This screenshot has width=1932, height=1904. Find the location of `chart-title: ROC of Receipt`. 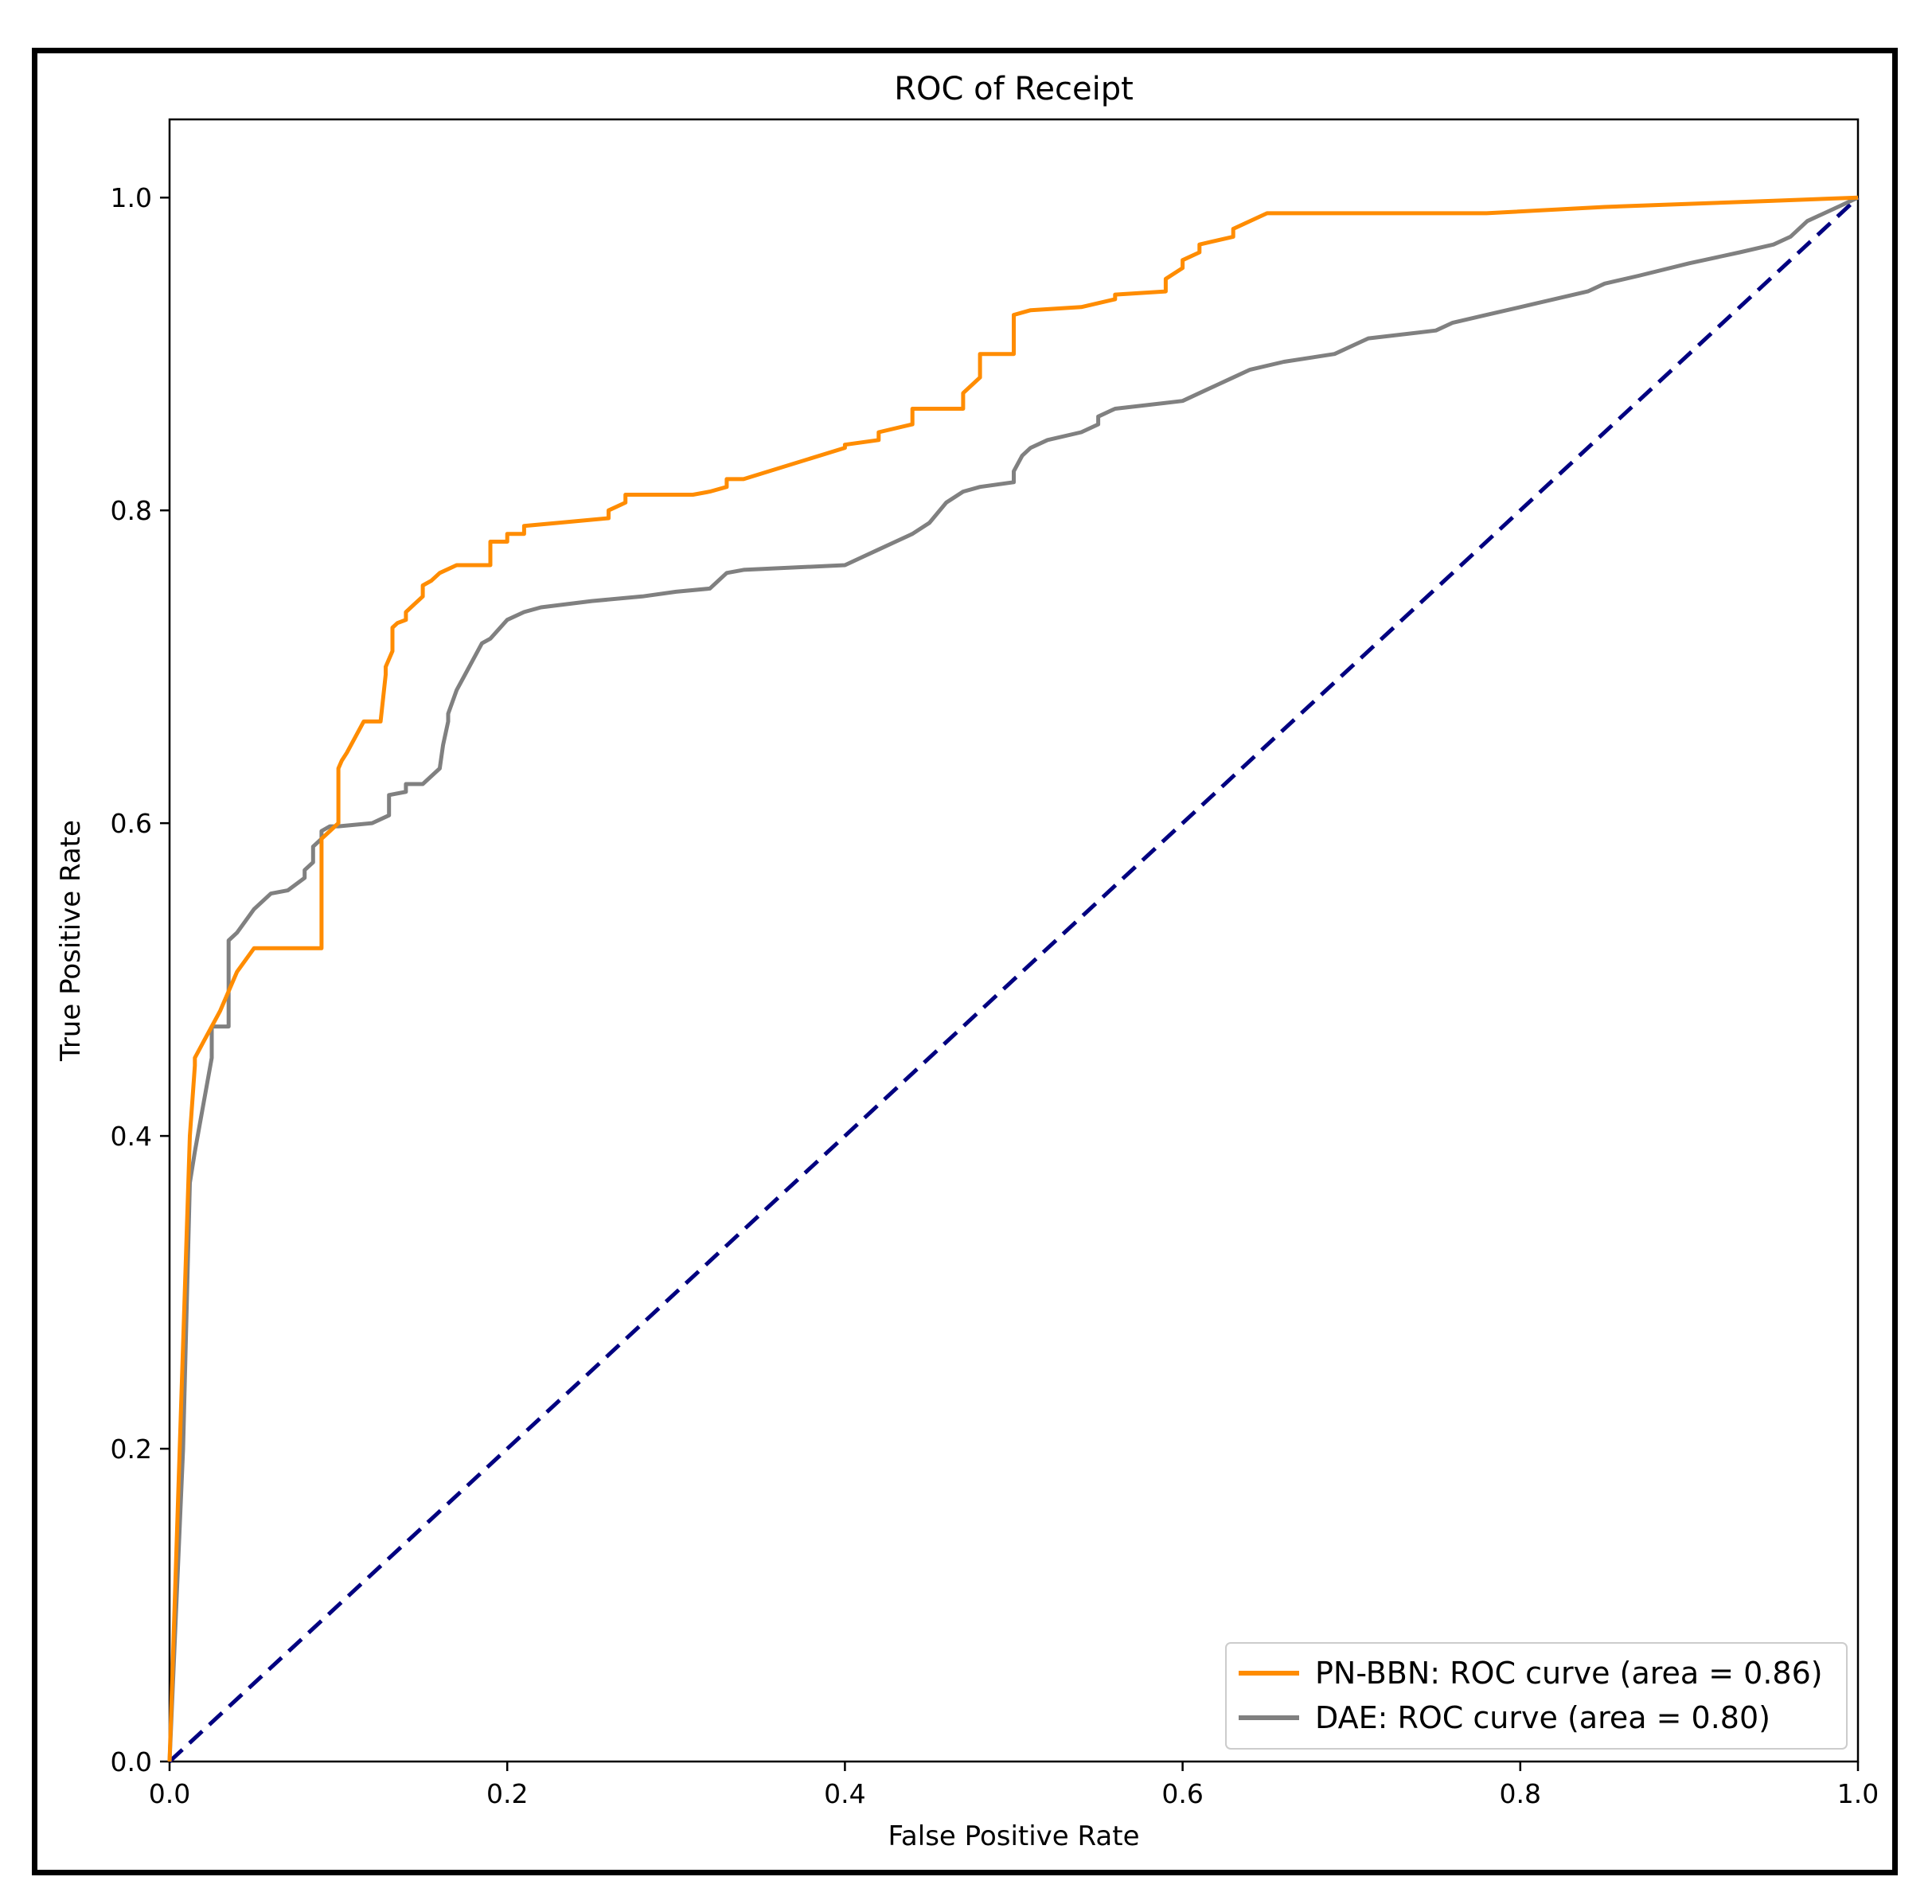

chart-title: ROC of Receipt is located at coordinates (1014, 89).